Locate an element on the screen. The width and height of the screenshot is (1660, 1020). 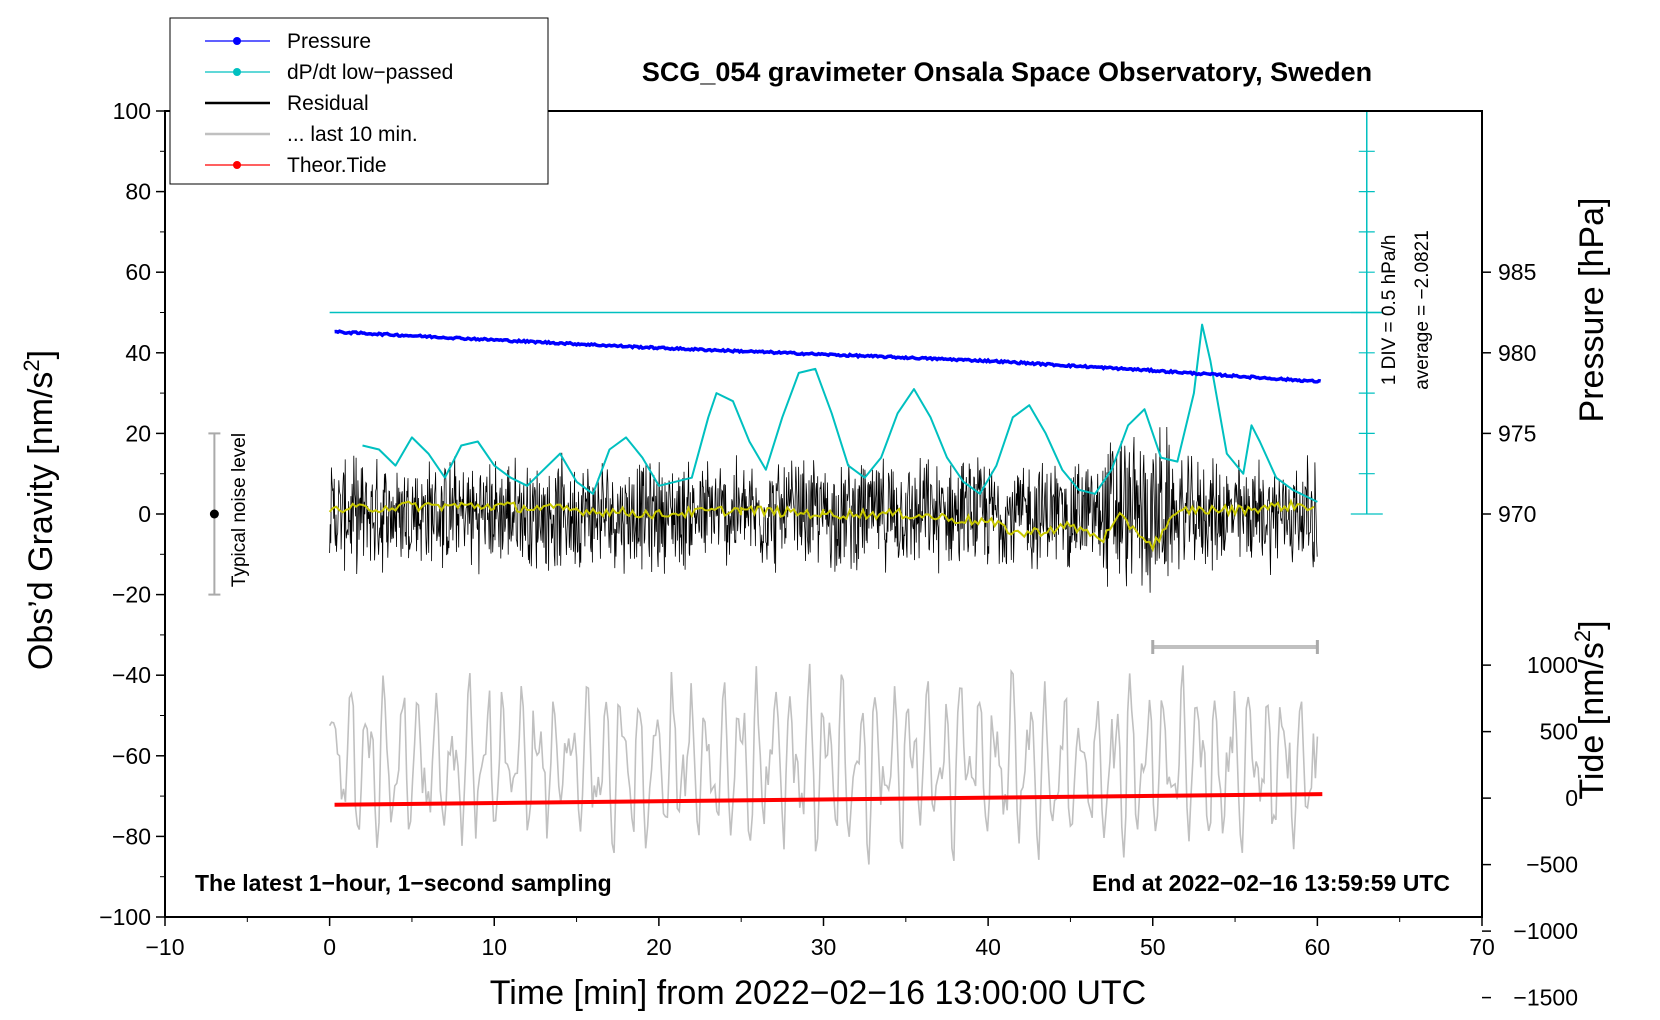
pressure-tick-label: 975 is located at coordinates (1517, 433).